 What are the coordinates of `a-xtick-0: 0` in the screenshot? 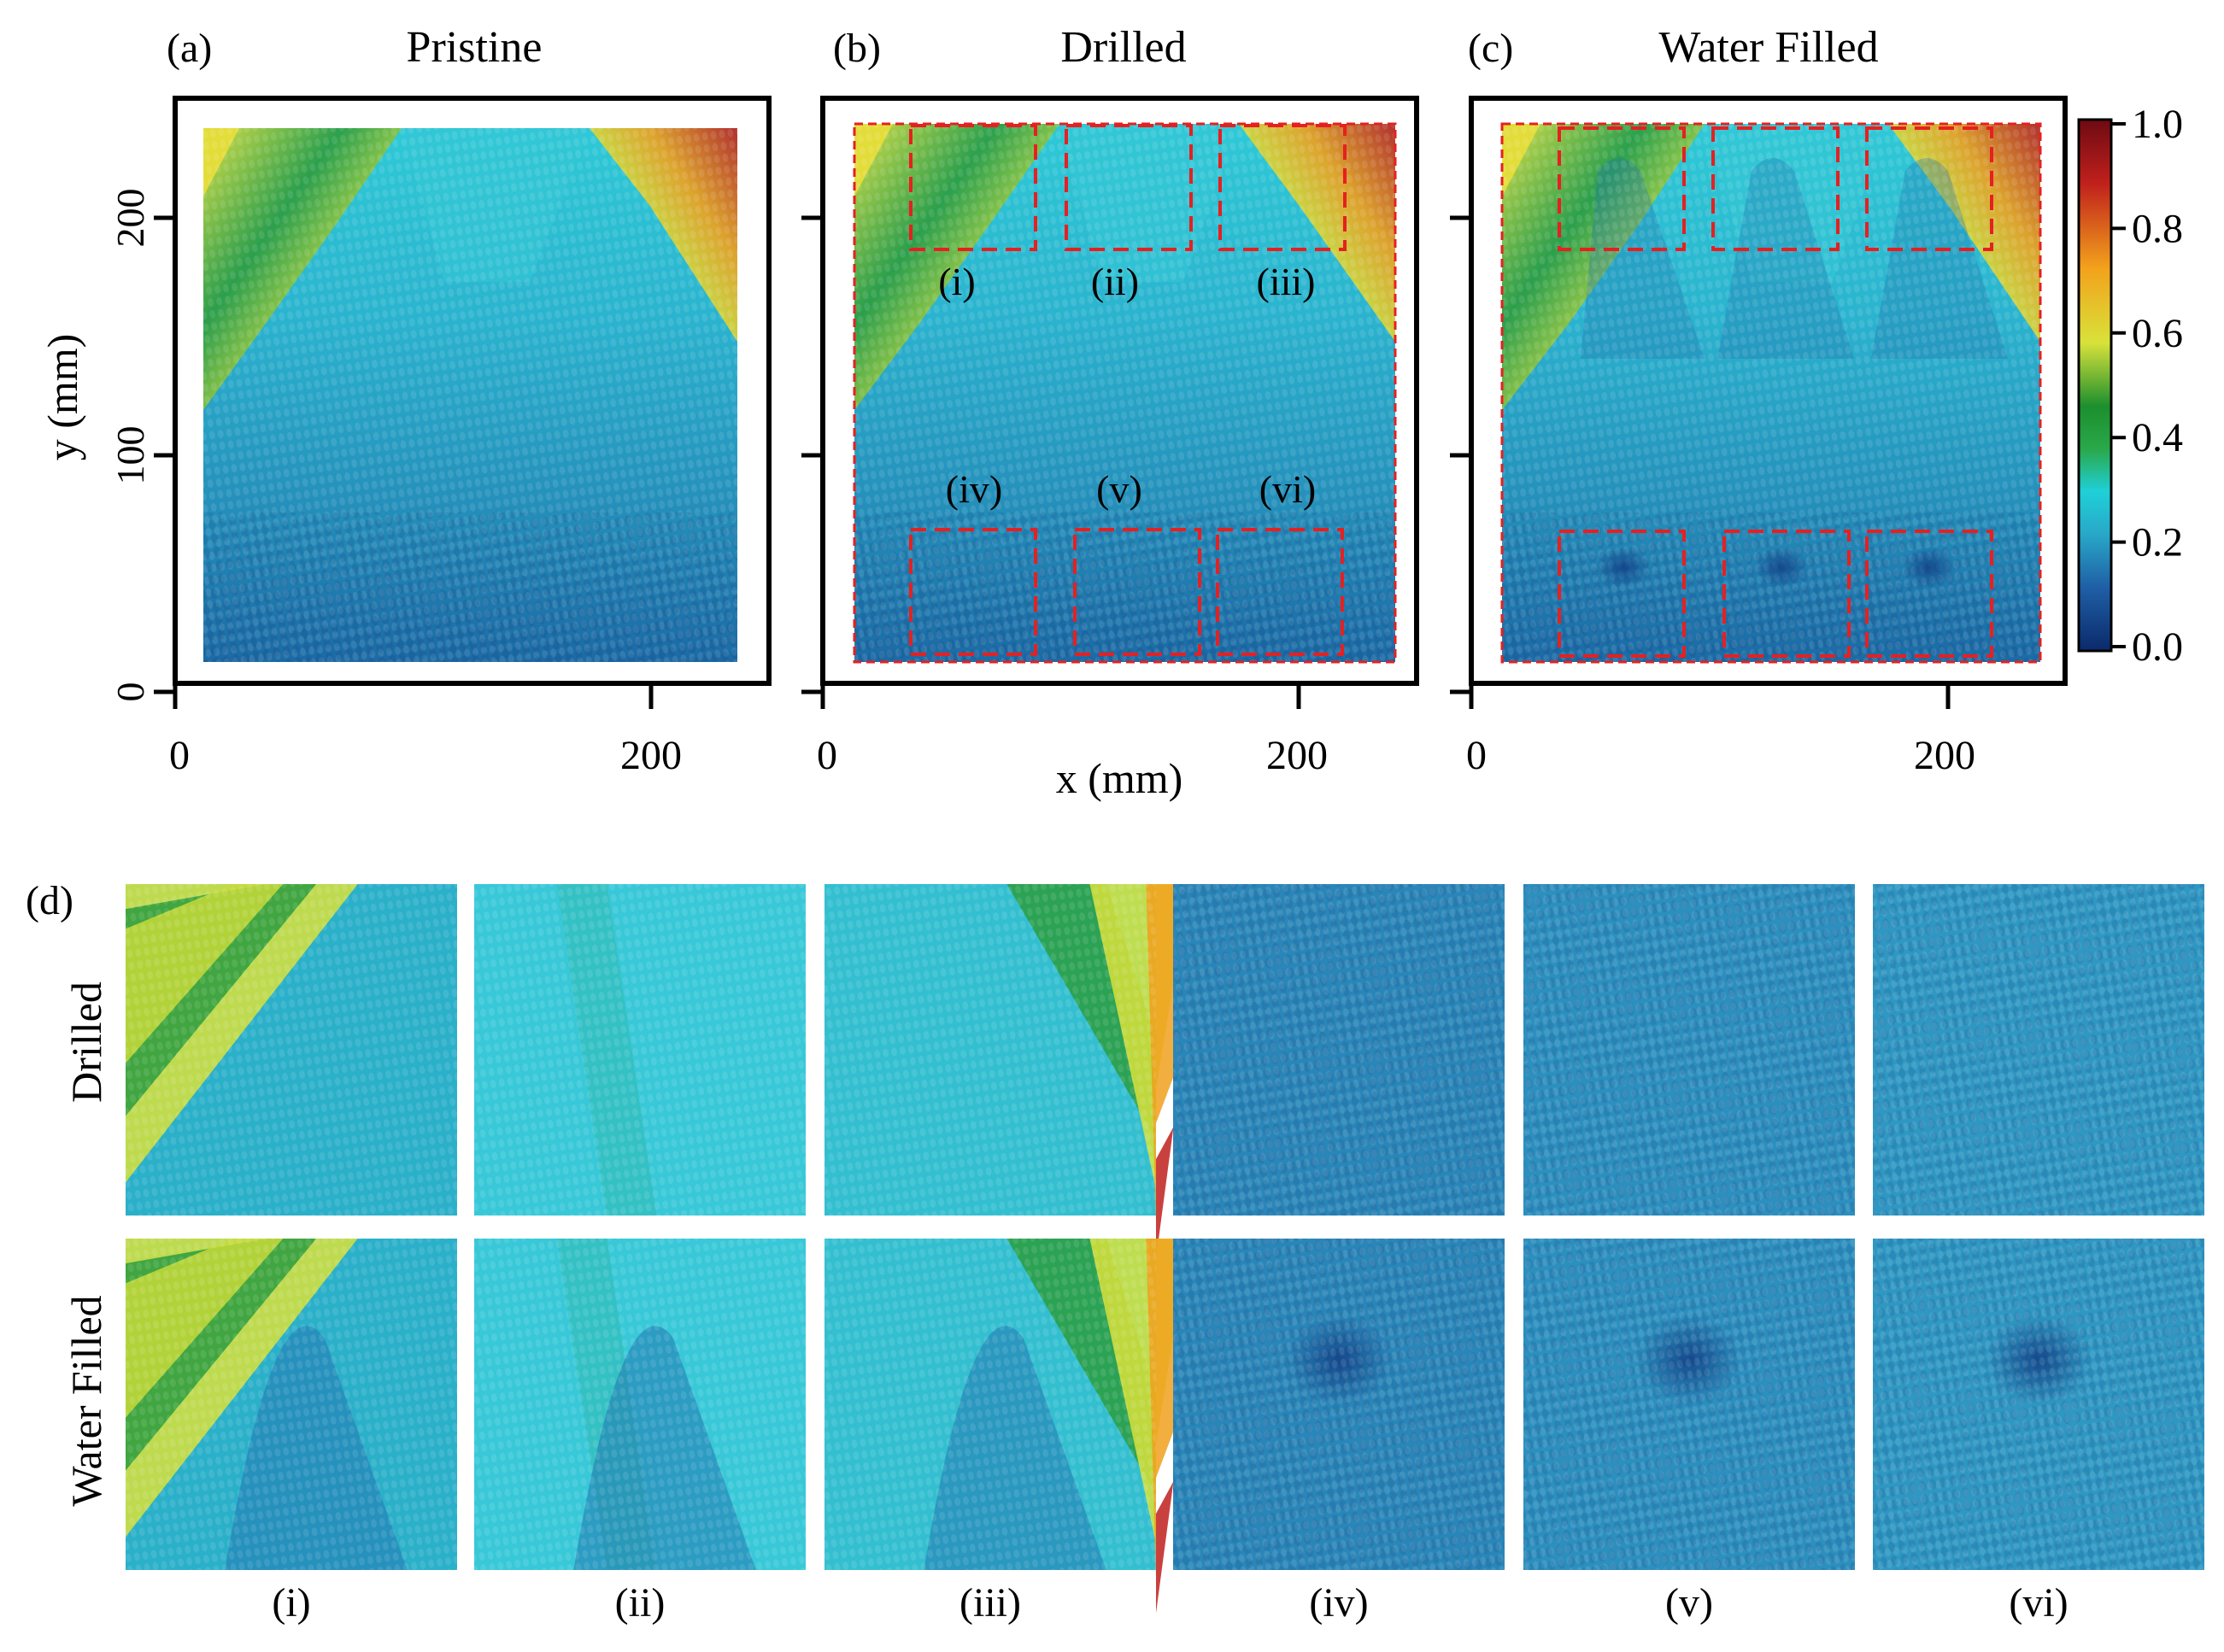 It's located at (179, 755).